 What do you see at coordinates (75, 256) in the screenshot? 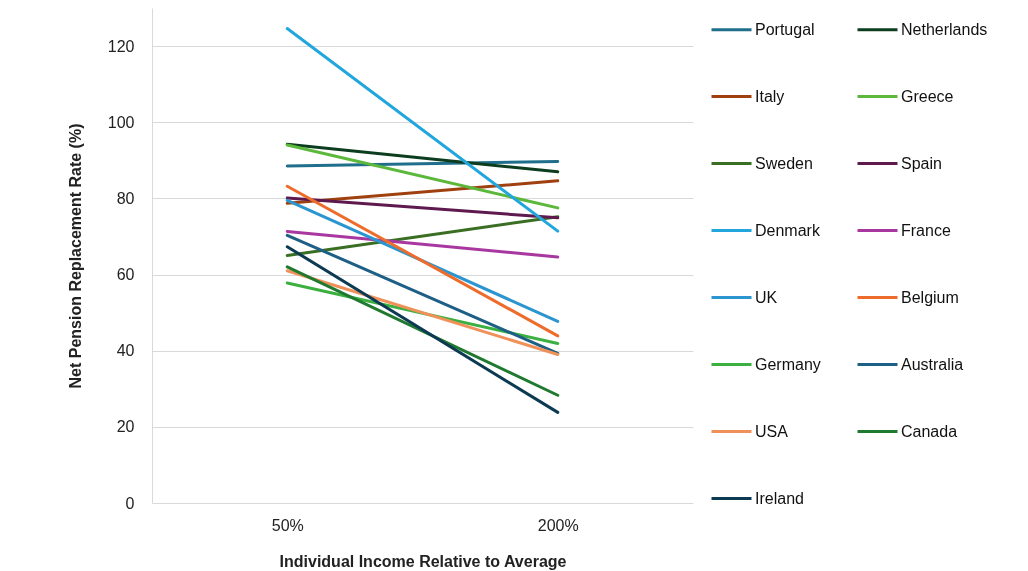
I see `y-axis-title: Net Pension Replacement Rate (%)` at bounding box center [75, 256].